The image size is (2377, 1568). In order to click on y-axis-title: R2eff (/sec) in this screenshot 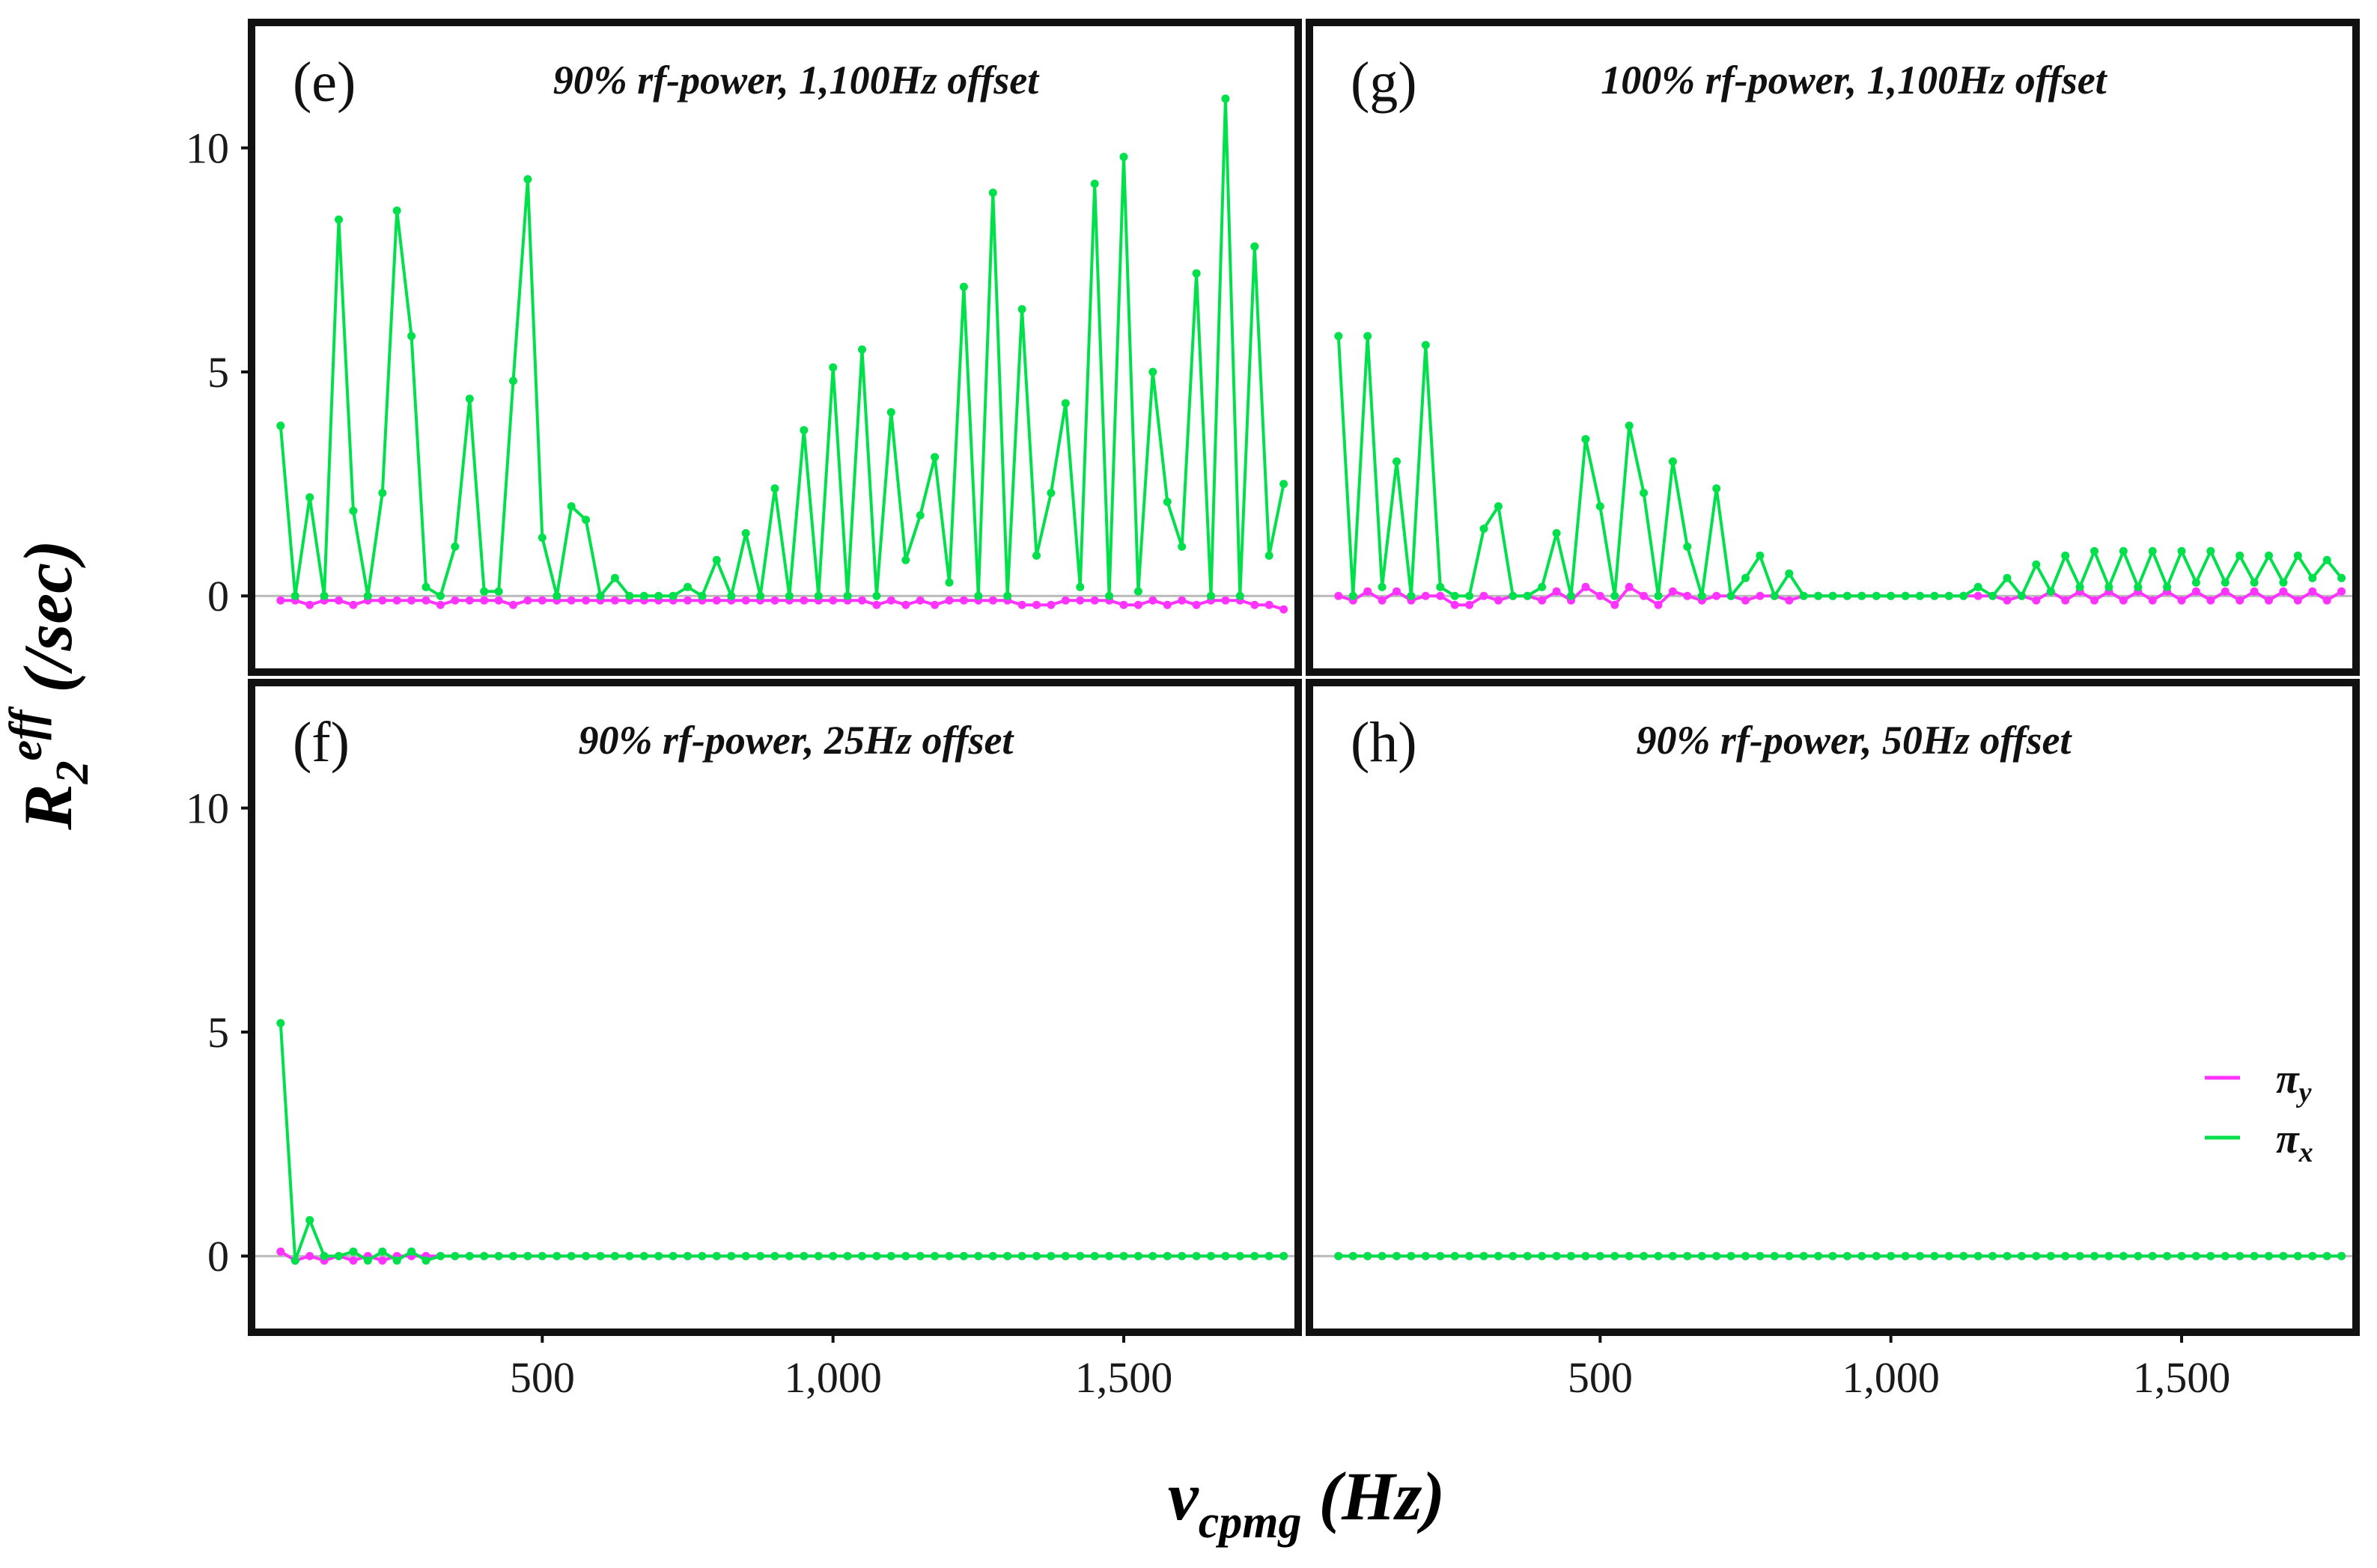, I will do `click(50, 685)`.